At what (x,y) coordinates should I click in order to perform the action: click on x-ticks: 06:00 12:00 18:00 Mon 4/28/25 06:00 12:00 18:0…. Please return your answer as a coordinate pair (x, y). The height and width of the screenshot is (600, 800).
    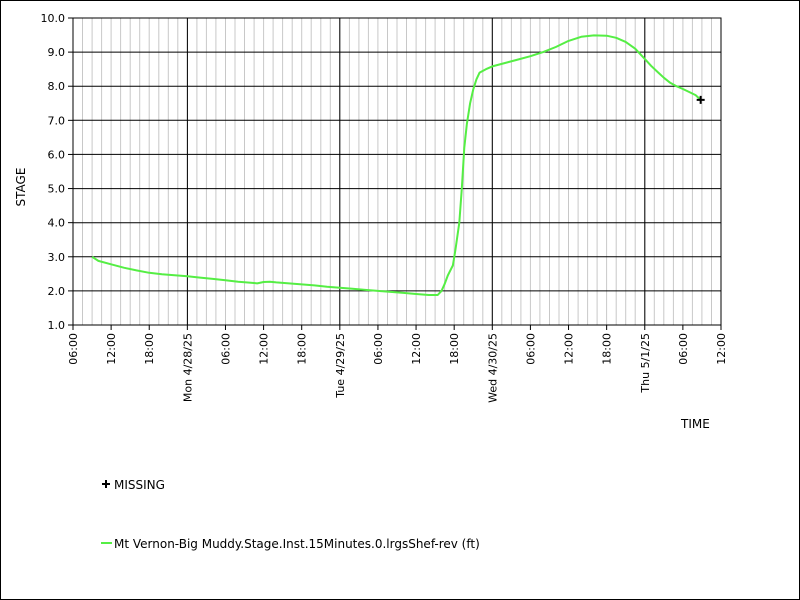
    Looking at the image, I should click on (397, 364).